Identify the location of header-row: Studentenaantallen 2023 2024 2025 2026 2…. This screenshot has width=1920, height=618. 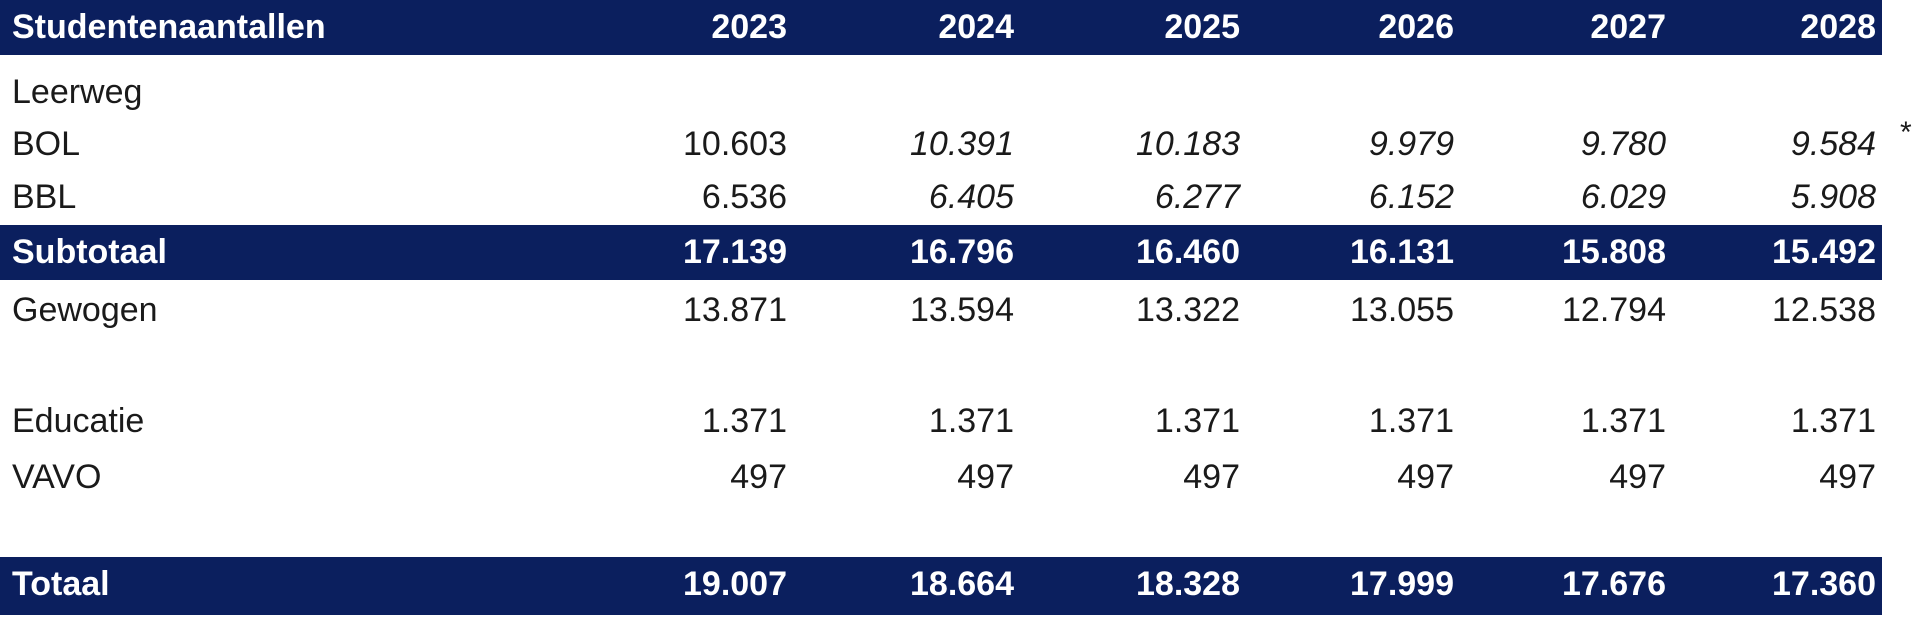
(941, 27).